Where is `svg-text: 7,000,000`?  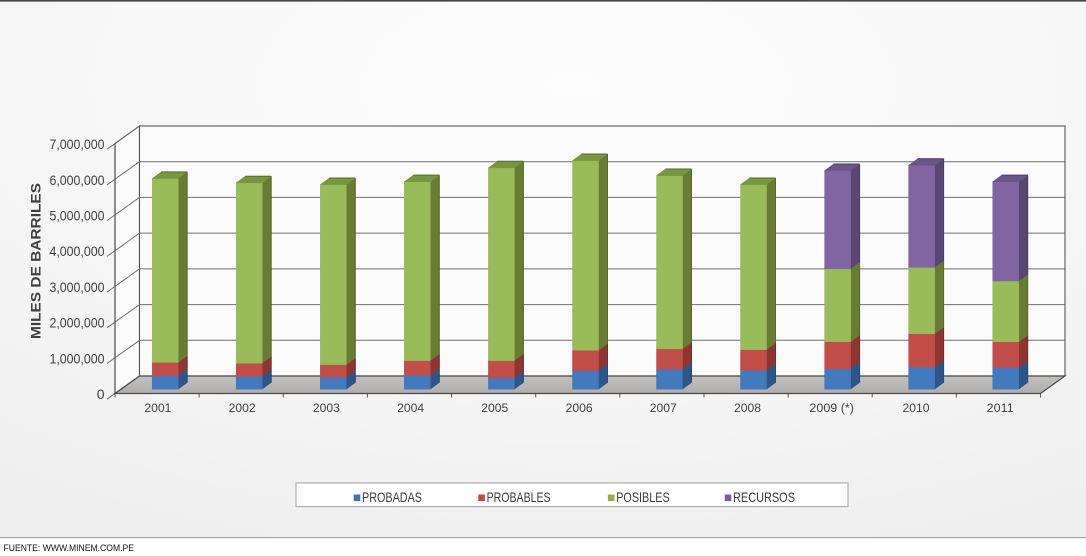 svg-text: 7,000,000 is located at coordinates (77, 144).